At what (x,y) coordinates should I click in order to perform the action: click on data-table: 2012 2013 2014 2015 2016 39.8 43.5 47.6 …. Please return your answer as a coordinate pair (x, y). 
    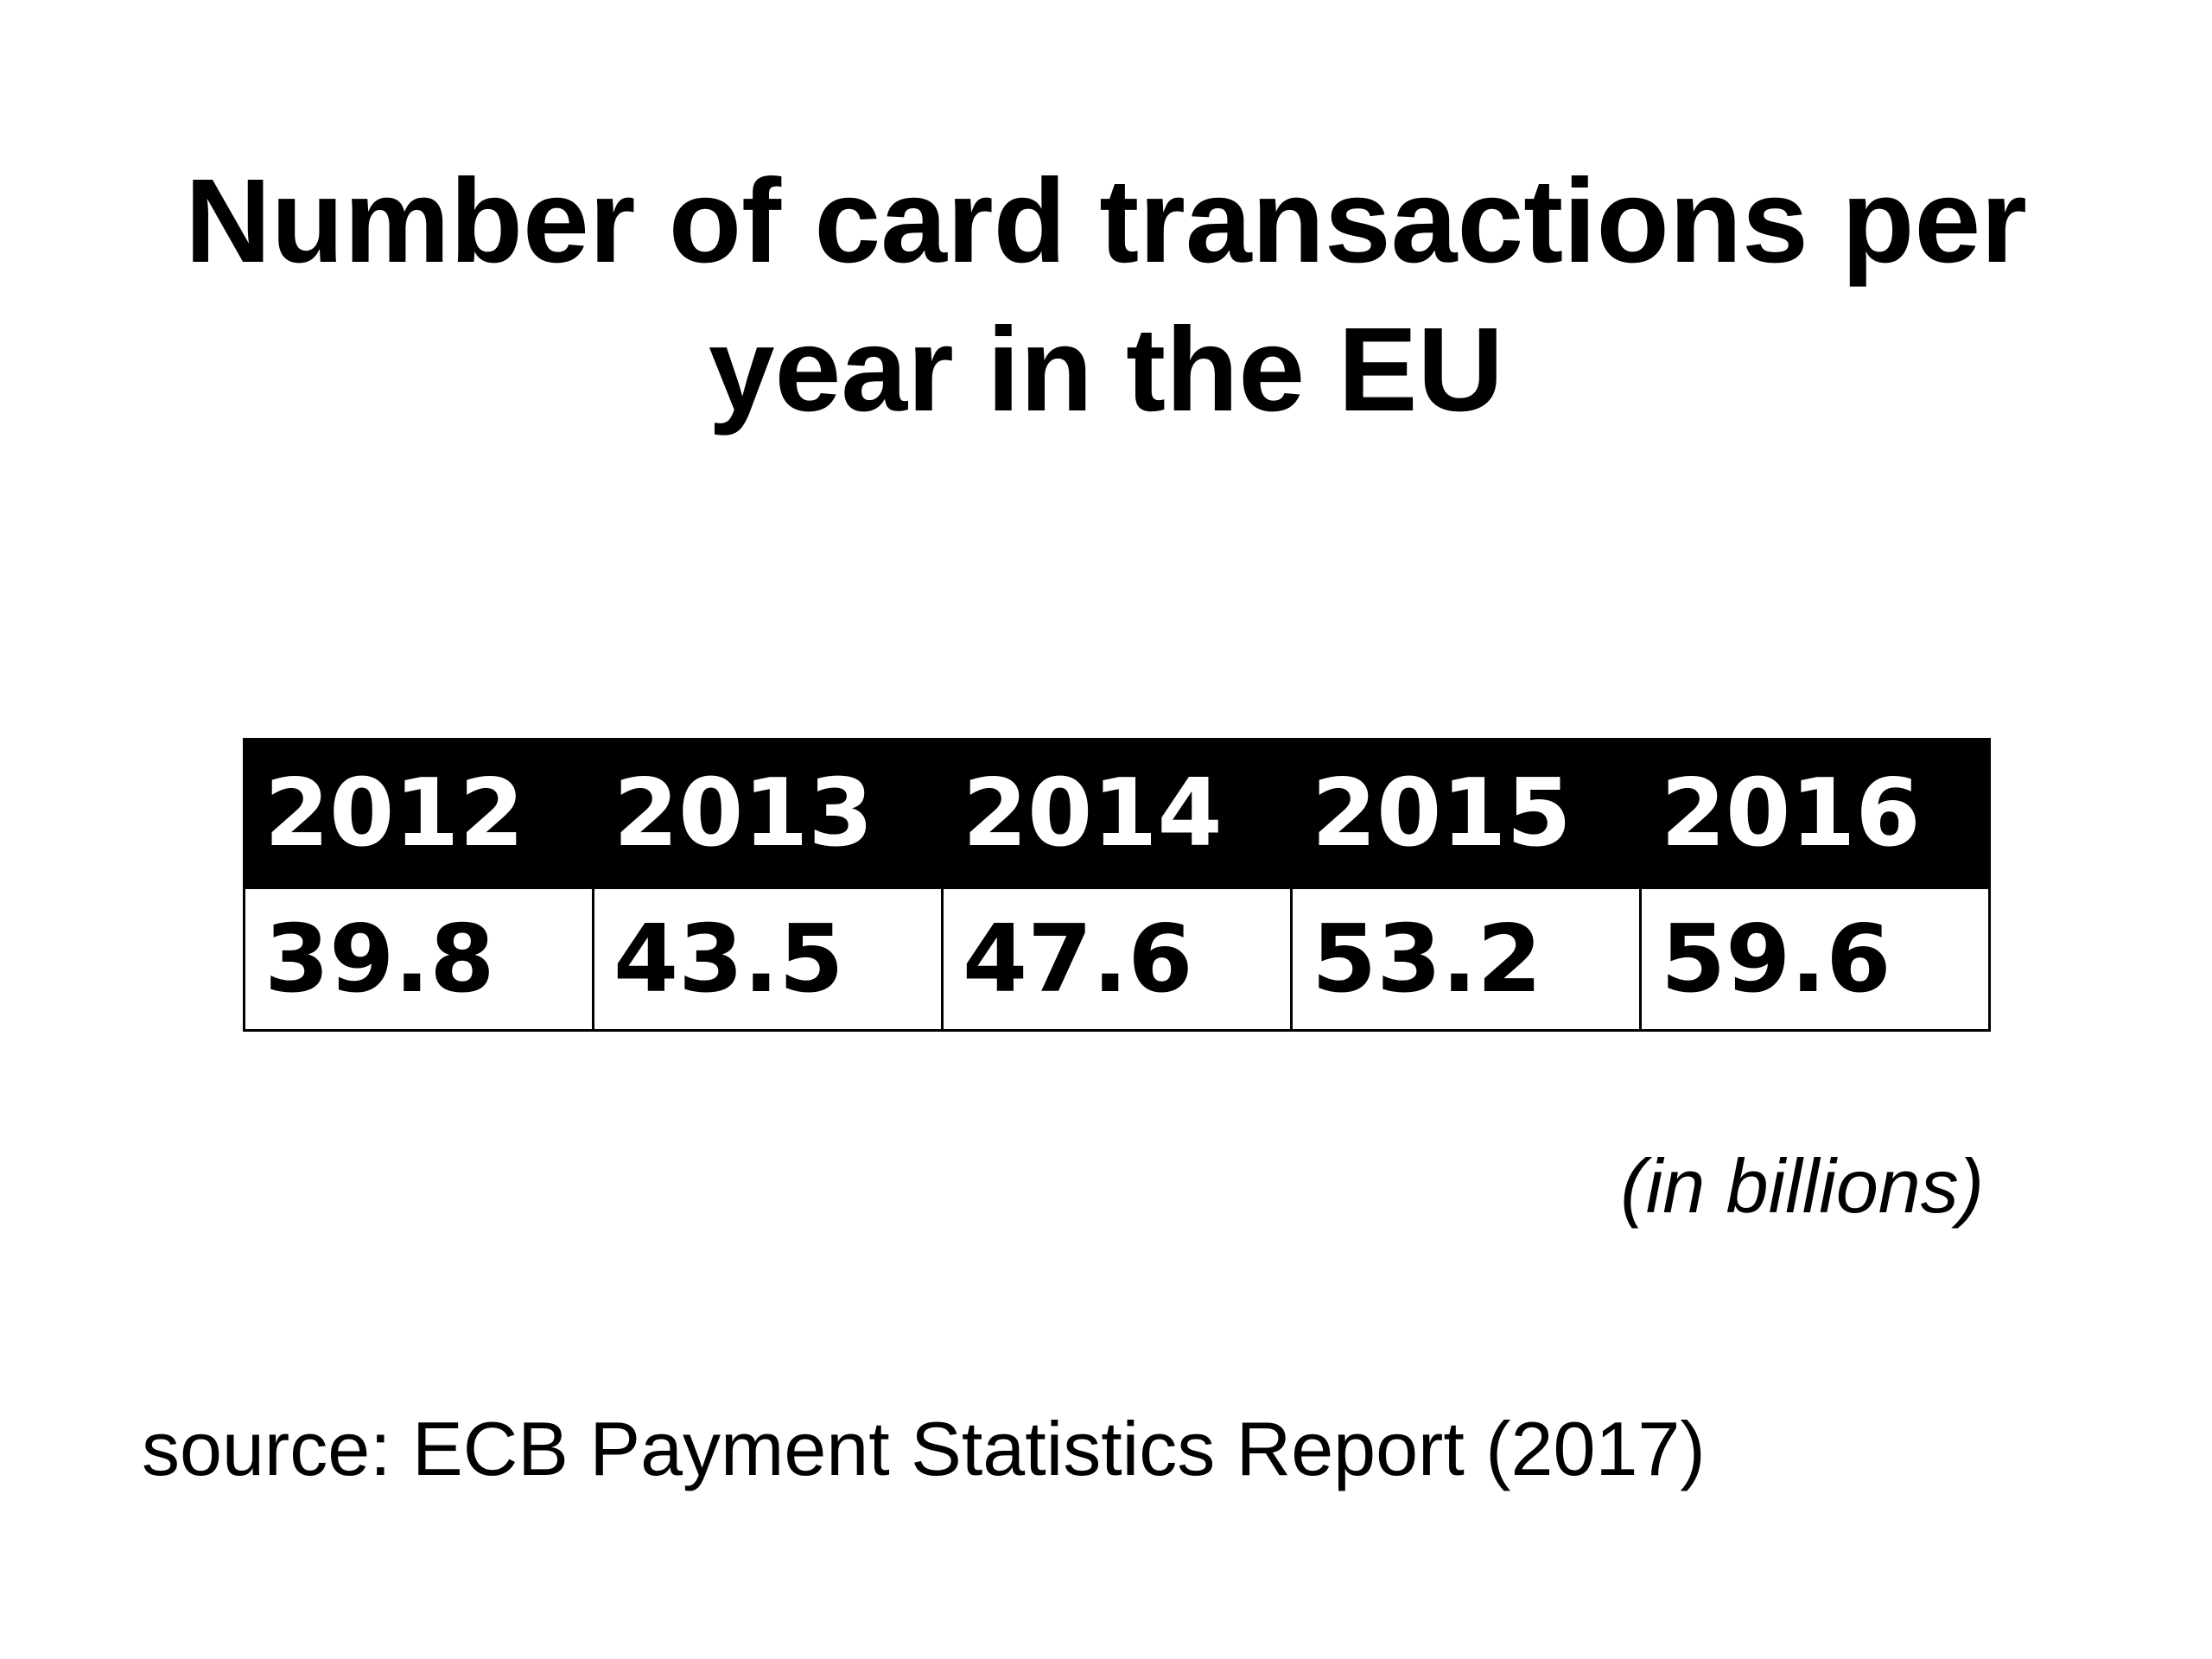
    Looking at the image, I should click on (1117, 885).